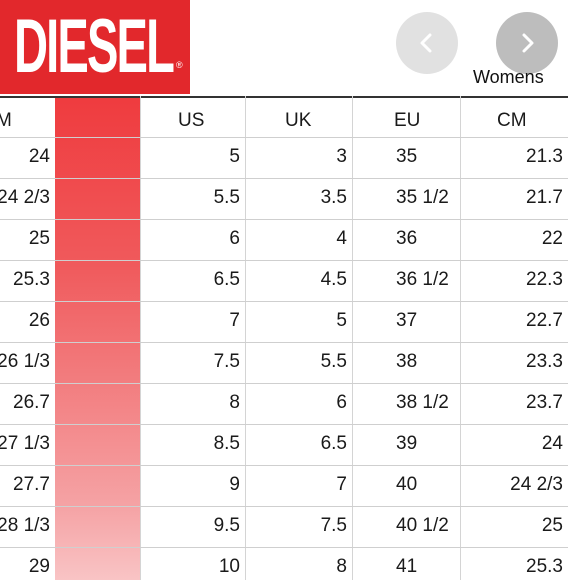  I want to click on highlight-column, so click(97, 338).